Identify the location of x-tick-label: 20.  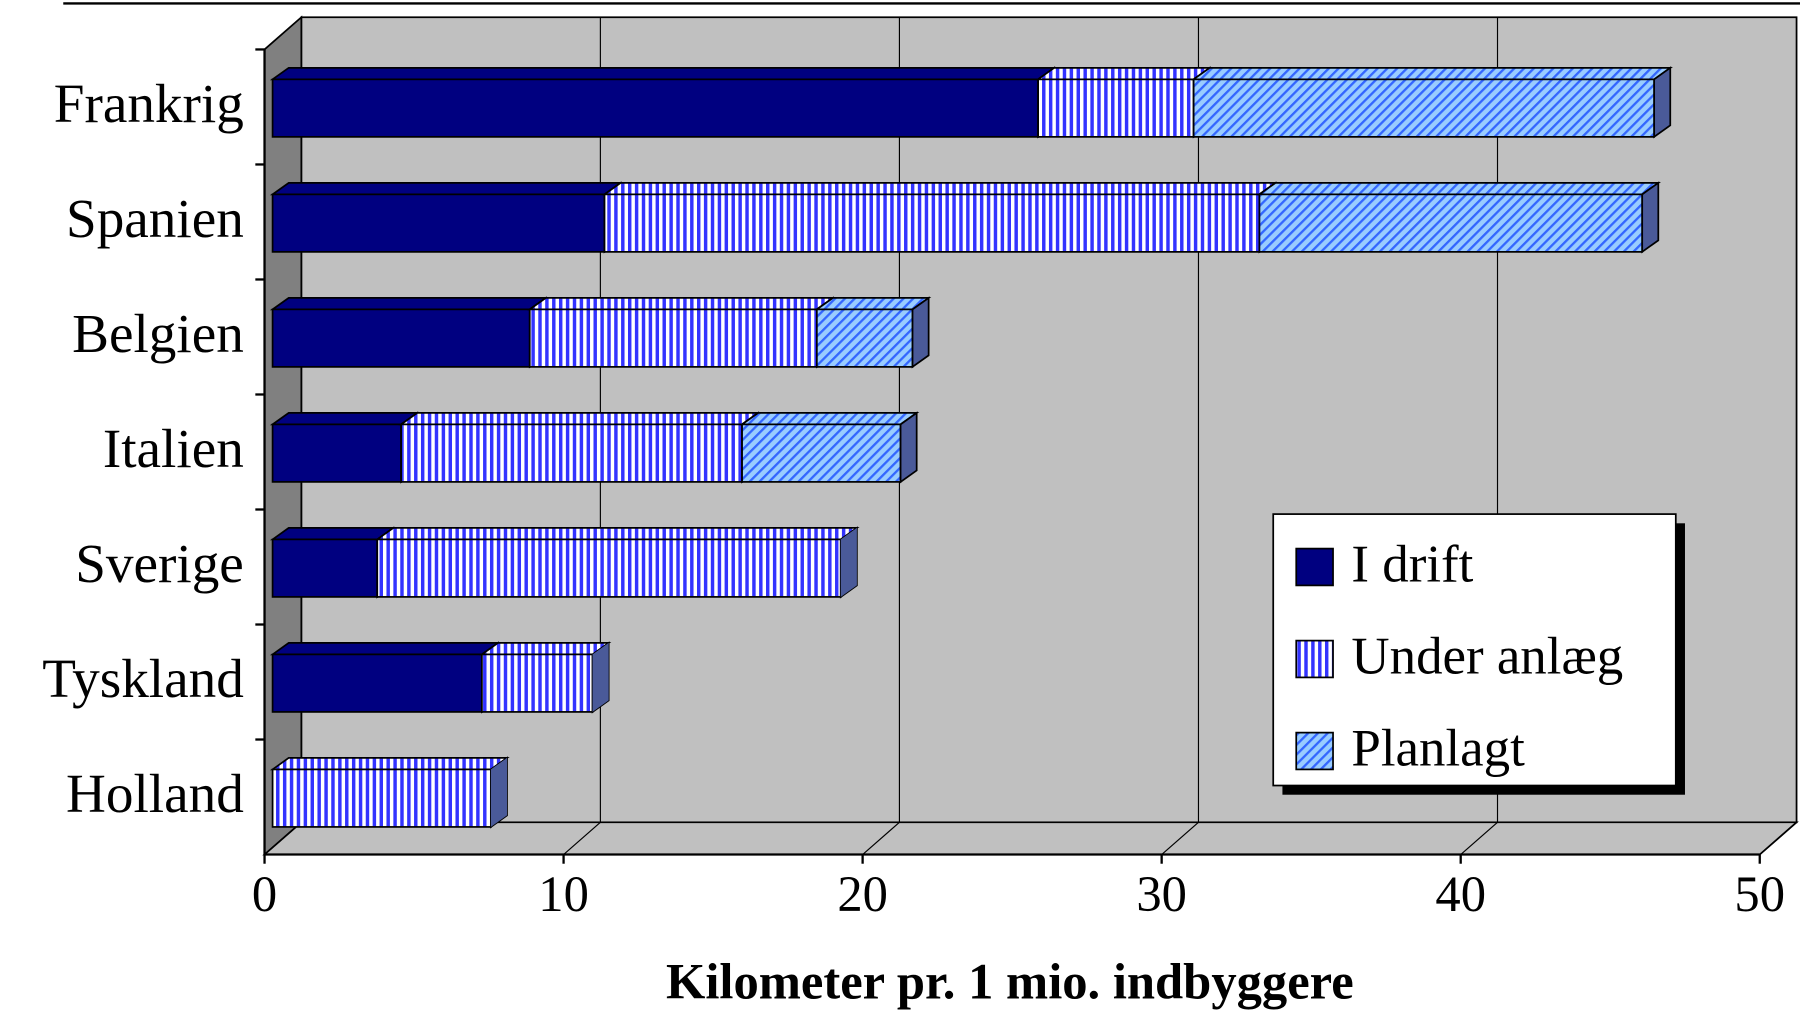
(862, 894).